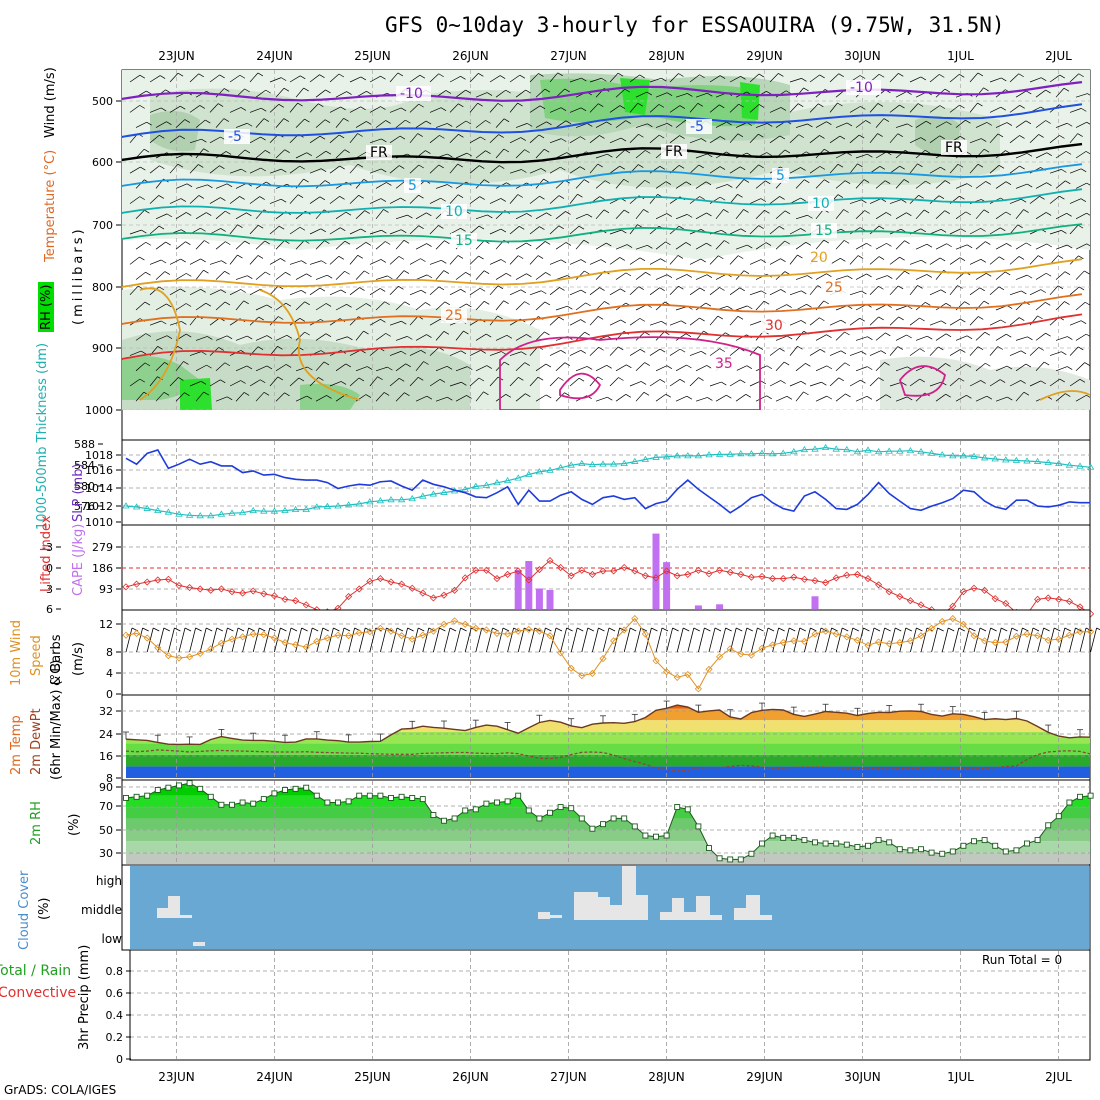  What do you see at coordinates (49, 609) in the screenshot?
I see `lifted-tick-label: 6` at bounding box center [49, 609].